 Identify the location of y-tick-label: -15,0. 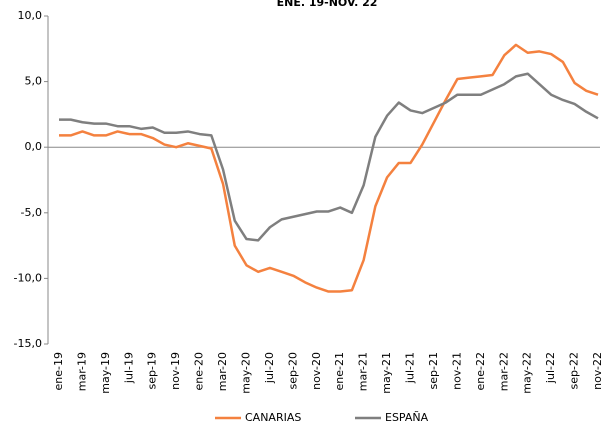
(28, 343).